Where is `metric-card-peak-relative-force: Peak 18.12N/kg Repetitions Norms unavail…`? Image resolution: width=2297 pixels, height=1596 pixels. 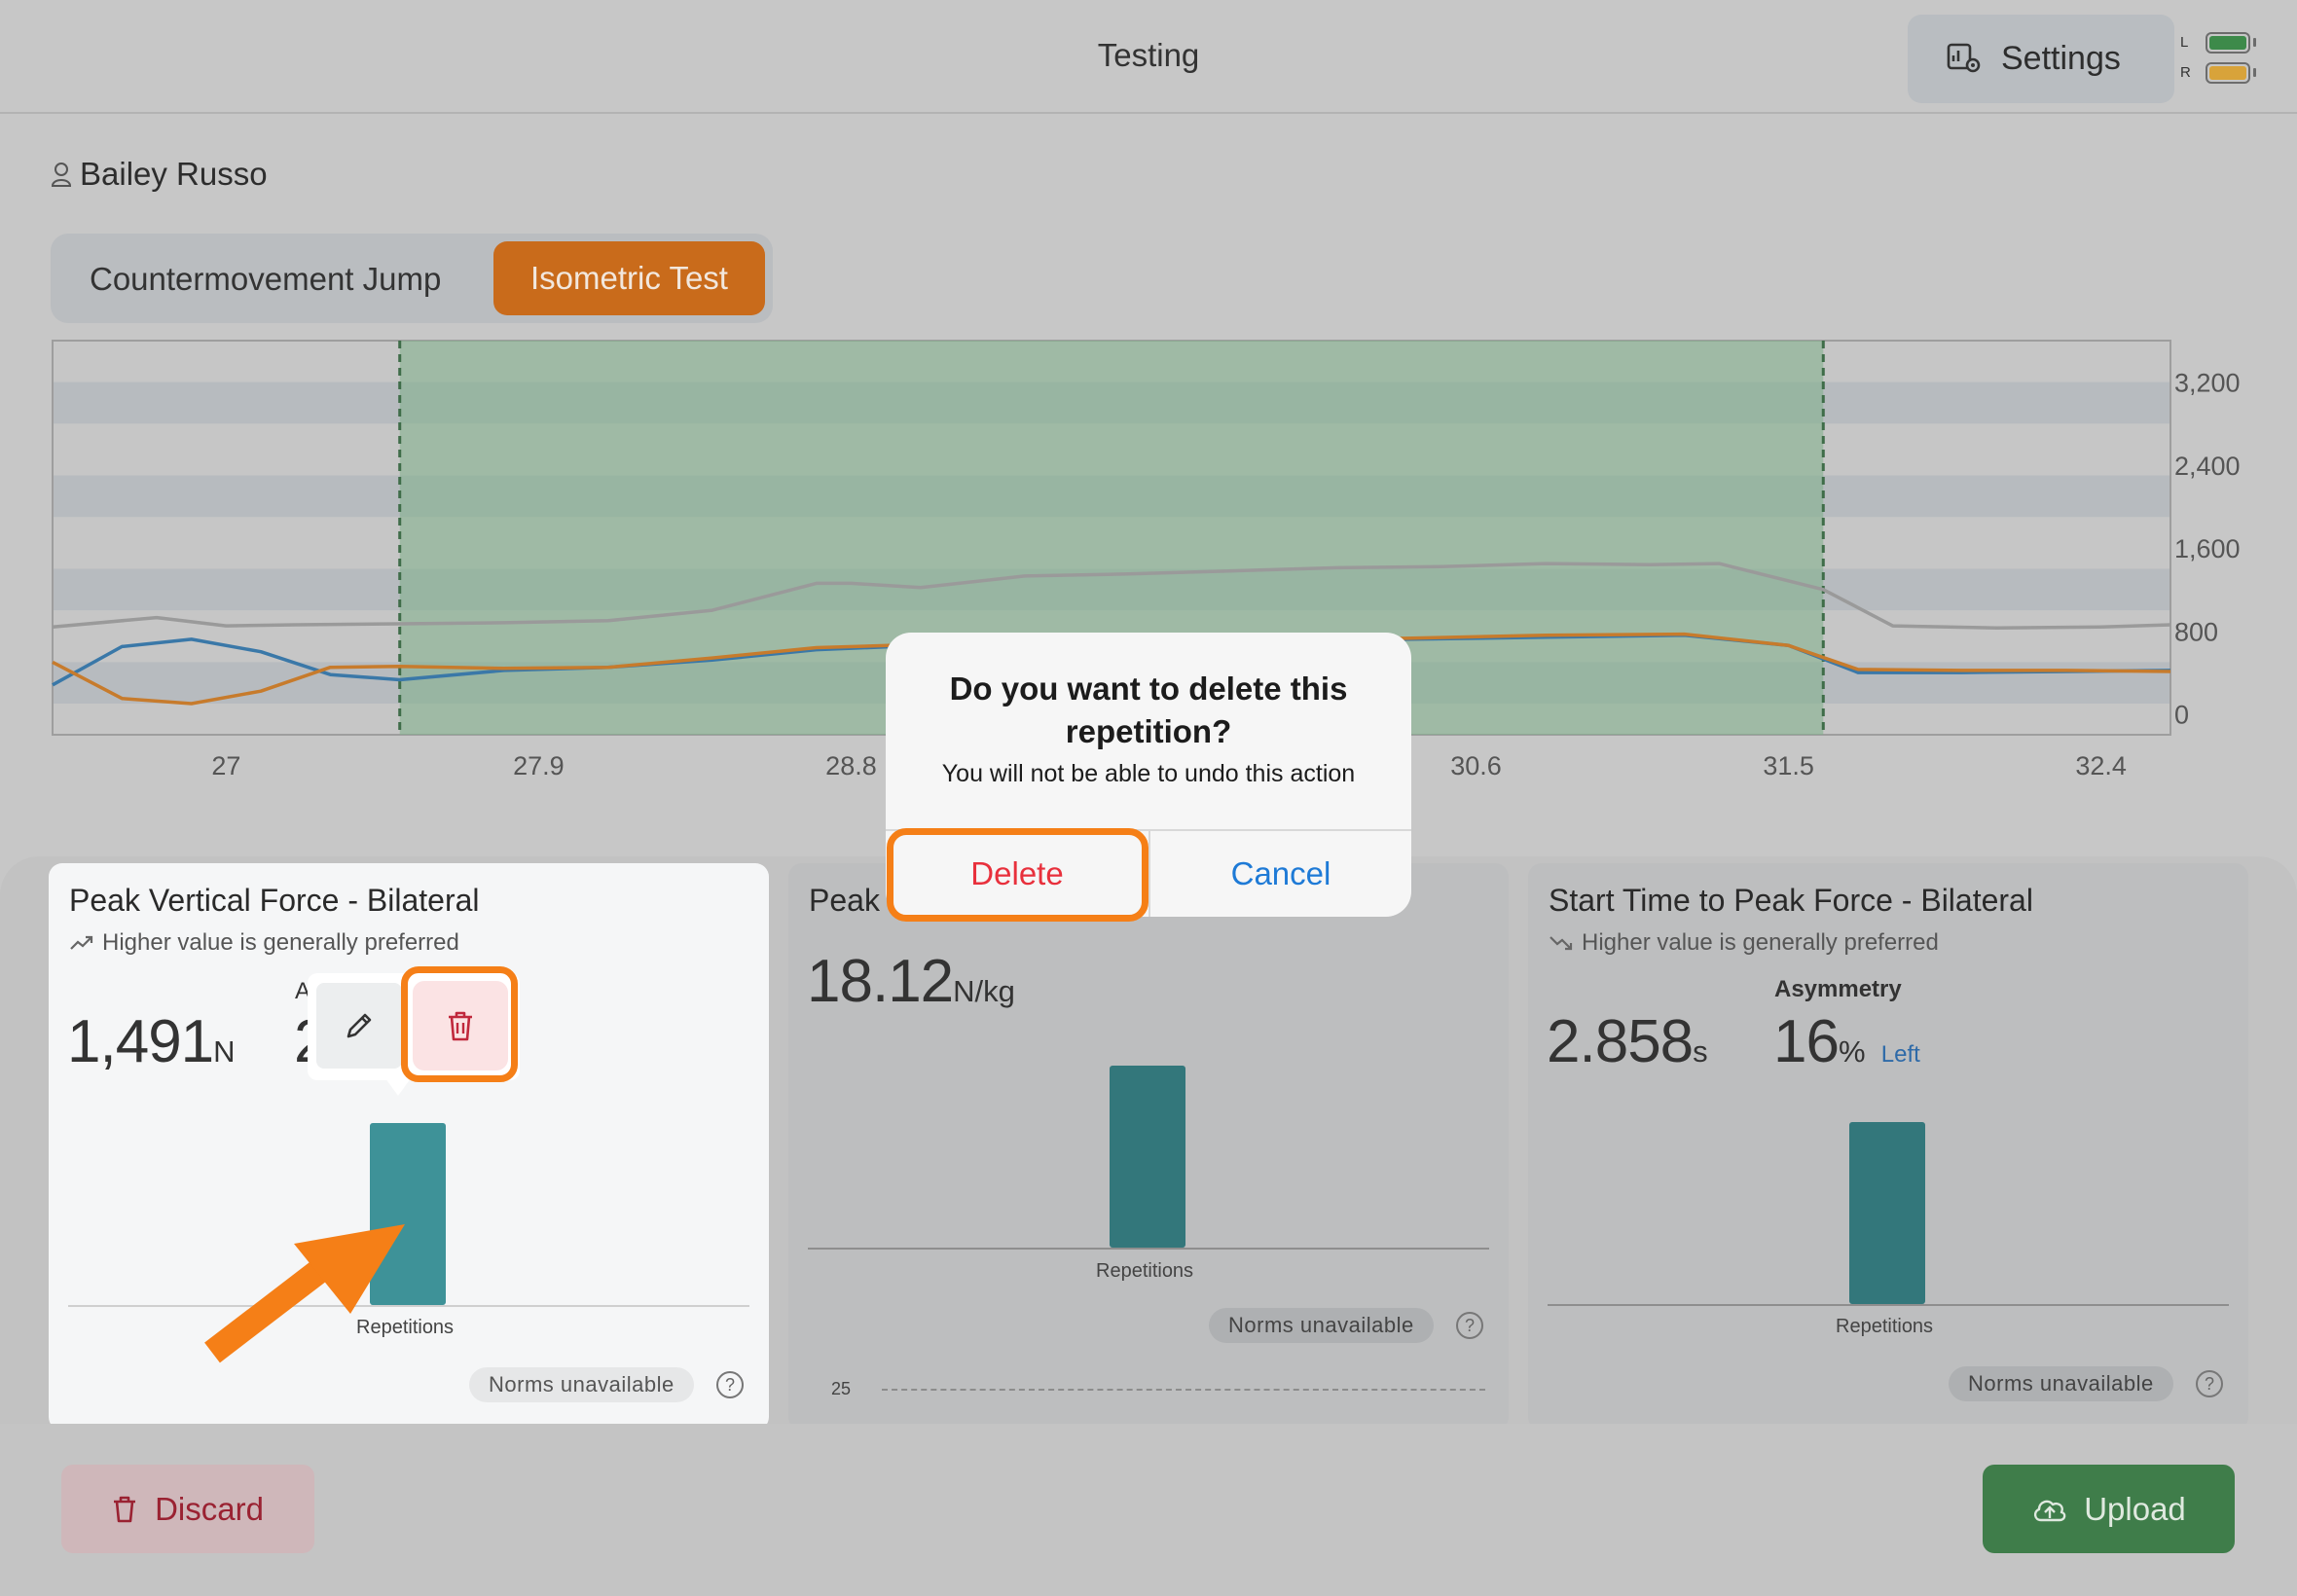
metric-card-peak-relative-force: Peak 18.12N/kg Repetitions Norms unavail… is located at coordinates (1148, 1147).